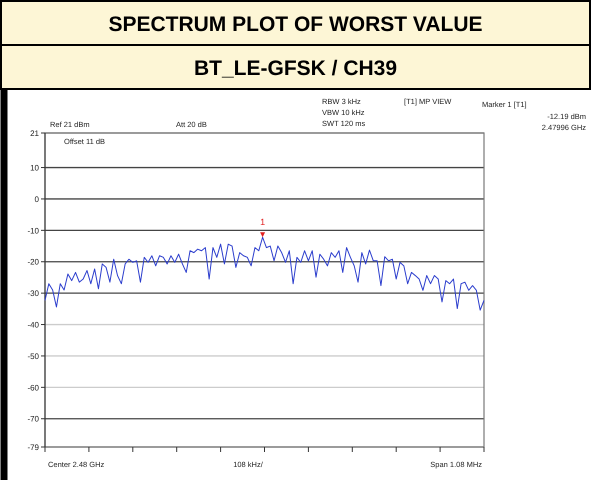  Describe the element at coordinates (33, 325) in the screenshot. I see `y-tick-label: -40` at that location.